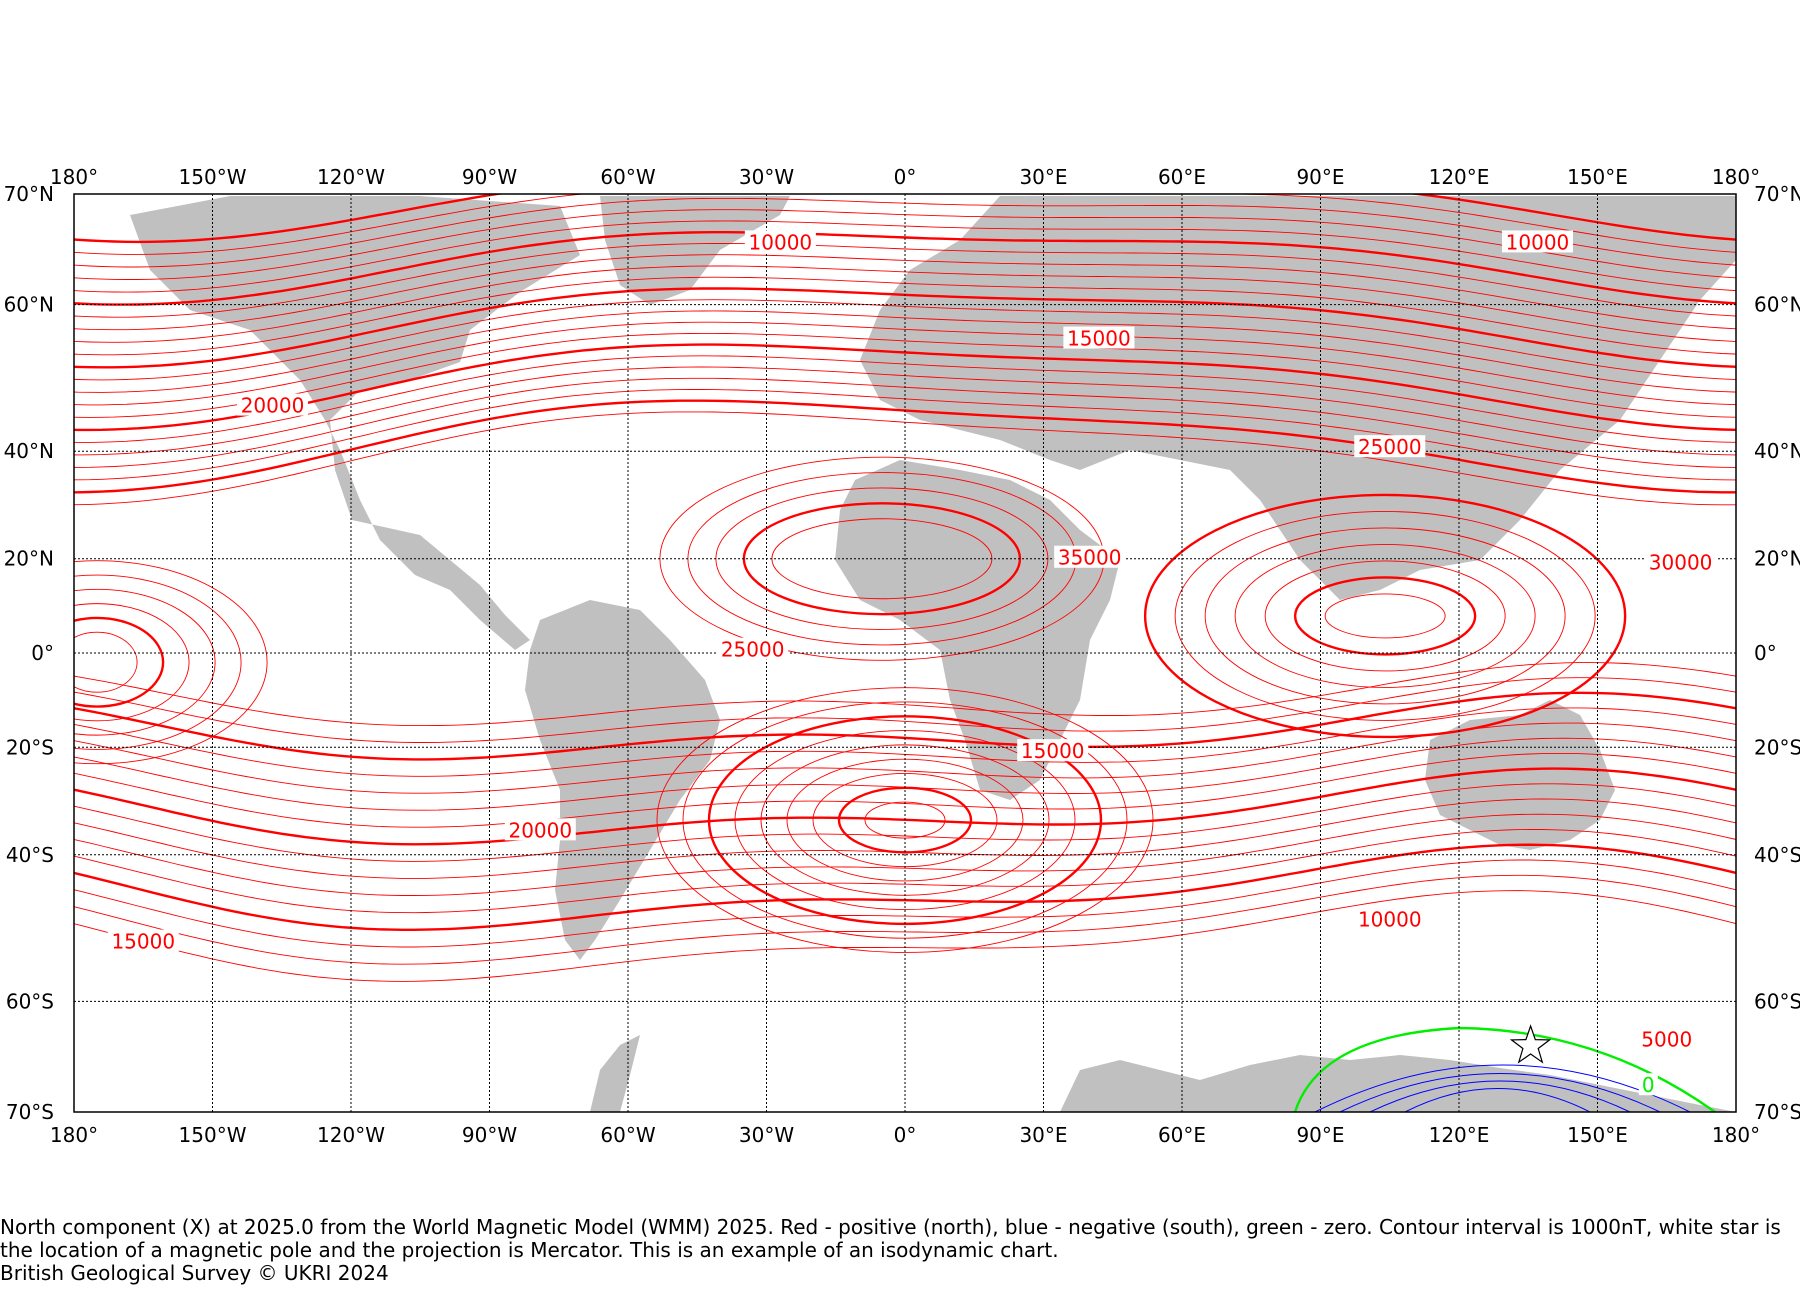 The image size is (1800, 1300). I want to click on contour-label: 30000, so click(1681, 563).